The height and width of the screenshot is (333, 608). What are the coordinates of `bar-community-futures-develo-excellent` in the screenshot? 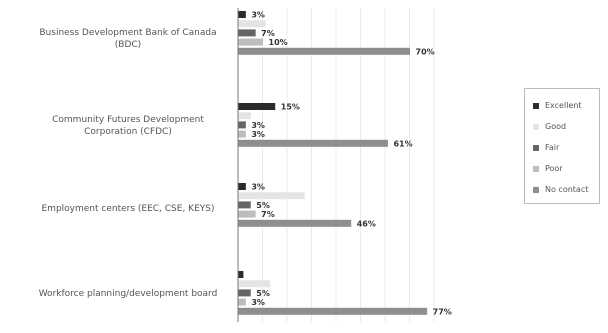 It's located at (257, 106).